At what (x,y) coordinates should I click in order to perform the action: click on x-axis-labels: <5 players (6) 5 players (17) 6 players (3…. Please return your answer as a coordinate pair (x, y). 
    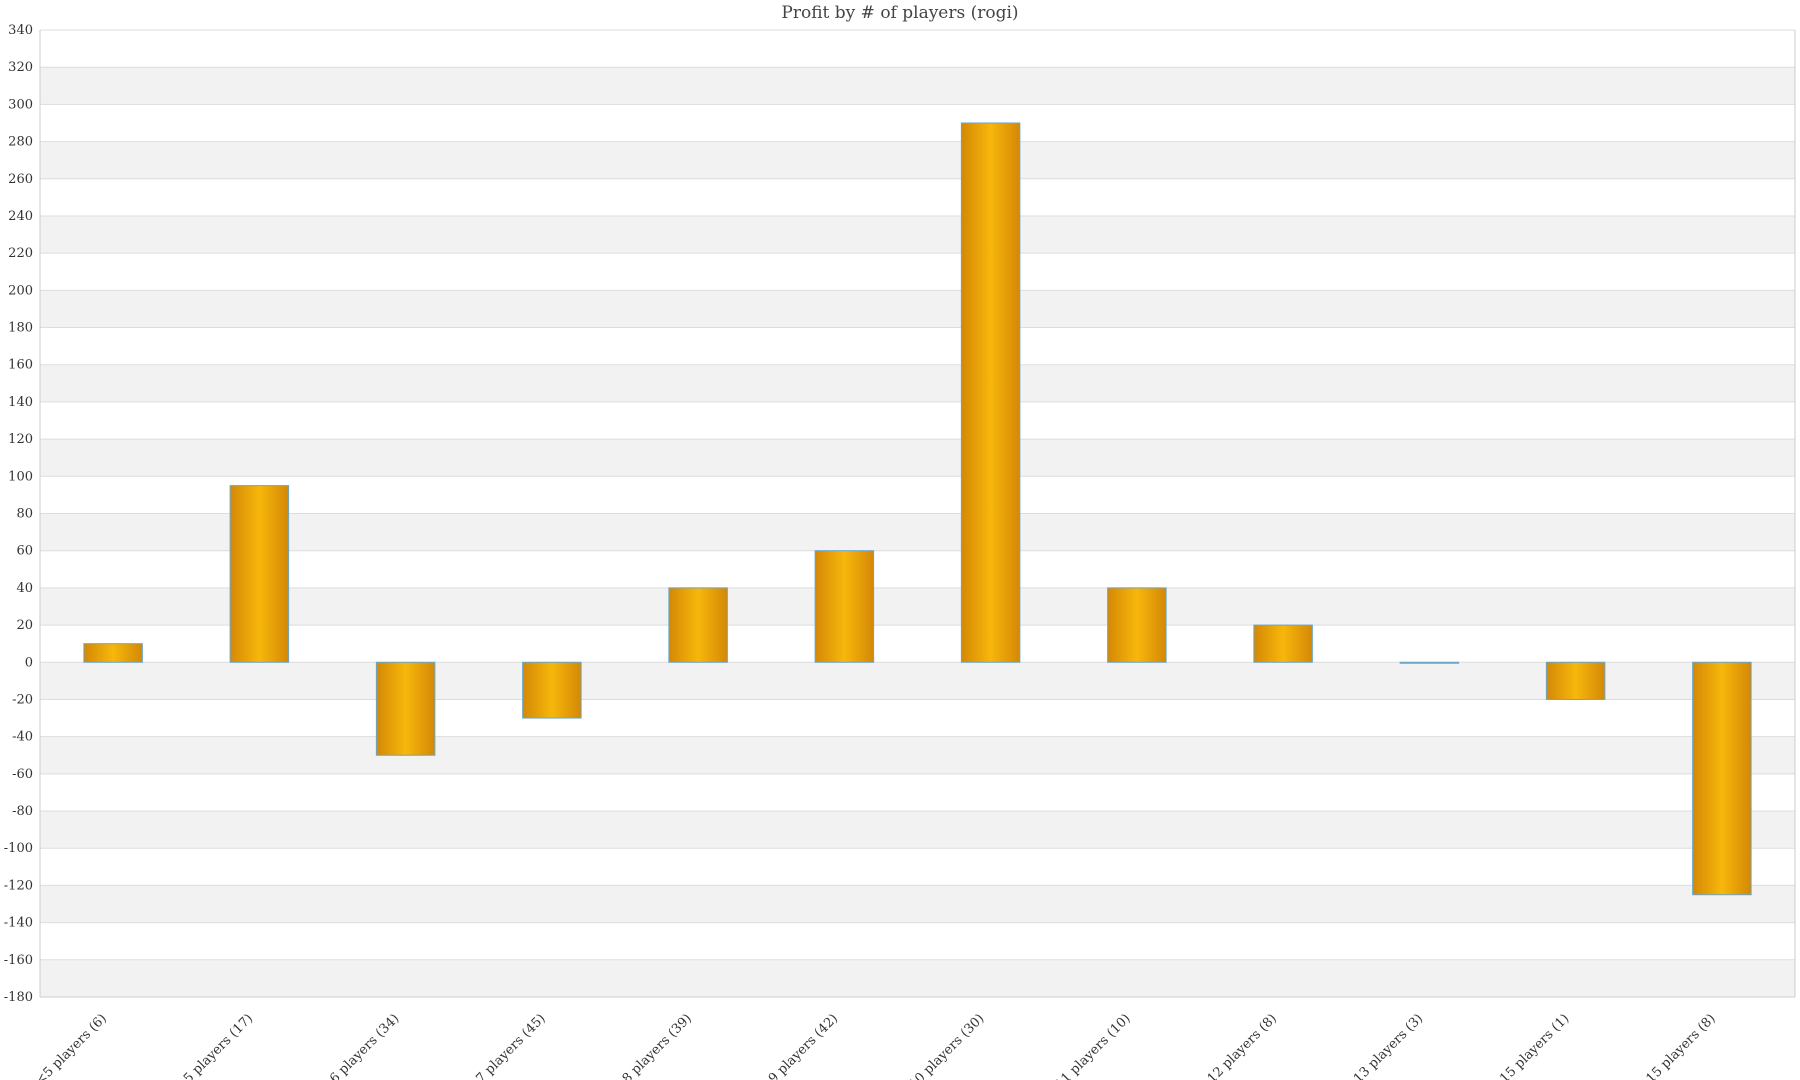
    Looking at the image, I should click on (876, 1045).